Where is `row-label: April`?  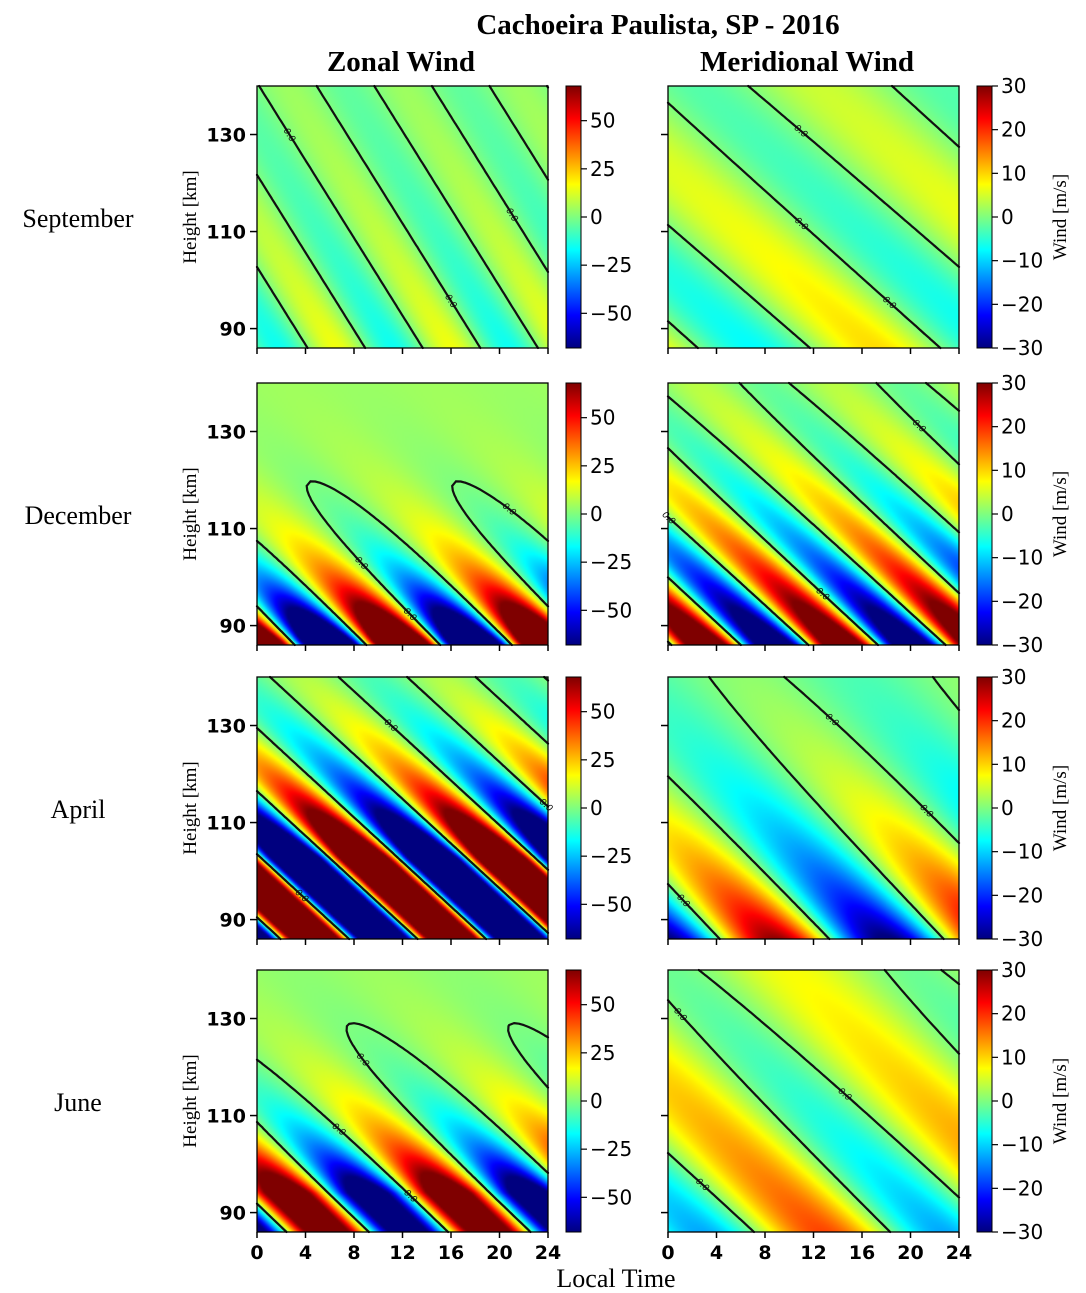
row-label: April is located at coordinates (78, 809).